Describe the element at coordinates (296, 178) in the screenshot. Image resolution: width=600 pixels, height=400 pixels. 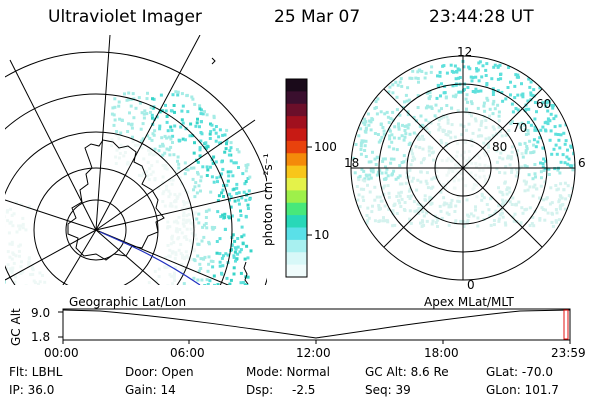
I see `colorbar` at that location.